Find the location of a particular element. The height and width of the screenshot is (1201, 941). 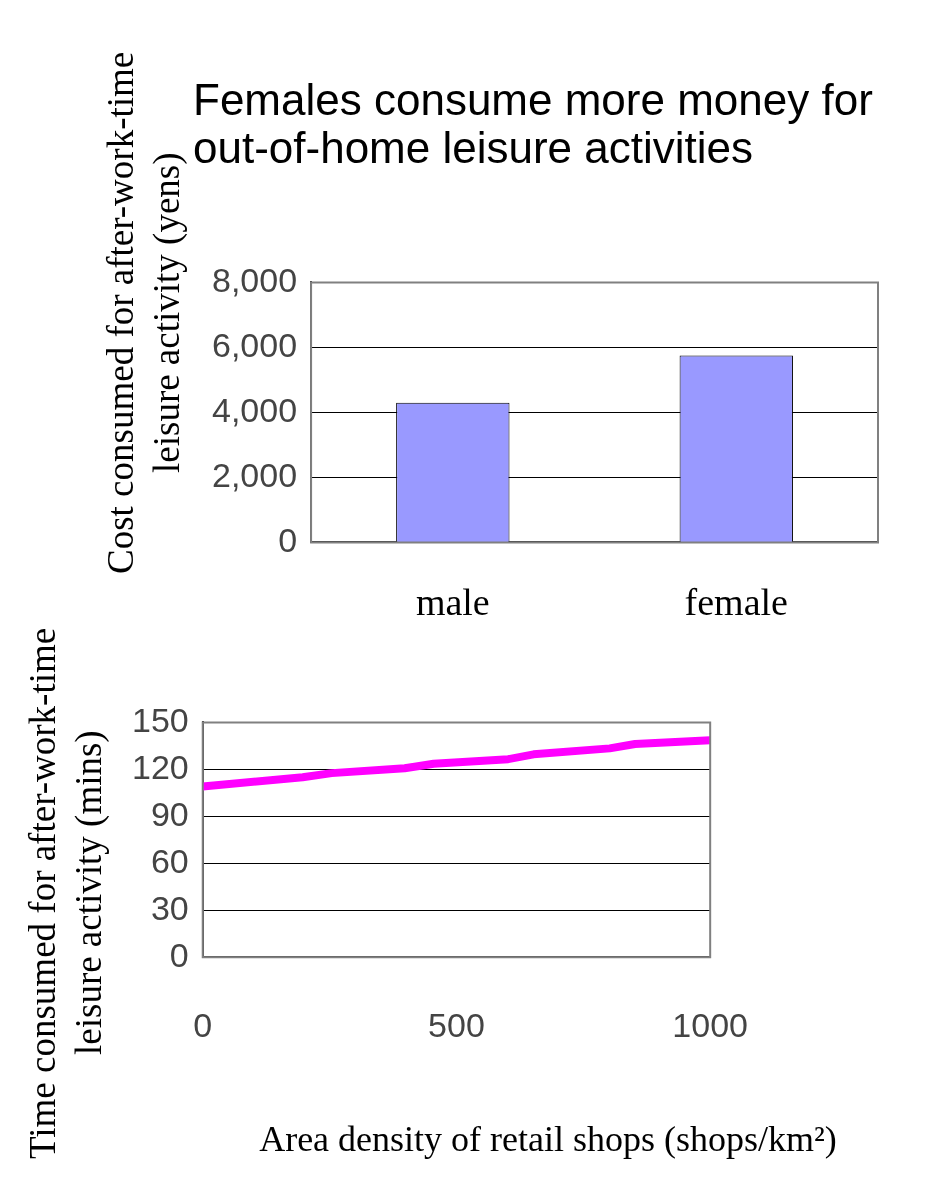

y-tick-label: 8,000 is located at coordinates (254, 279).